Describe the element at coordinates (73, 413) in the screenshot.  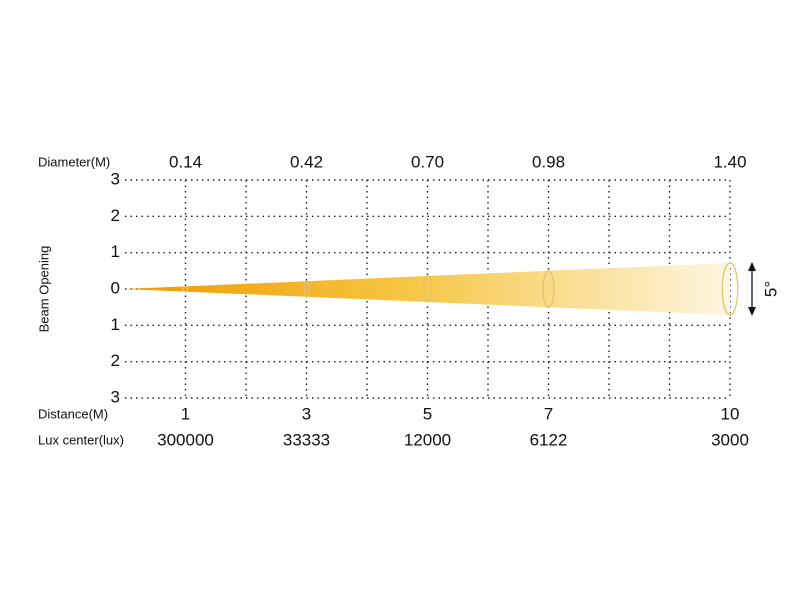
I see `distance-label: Distance(M)` at that location.